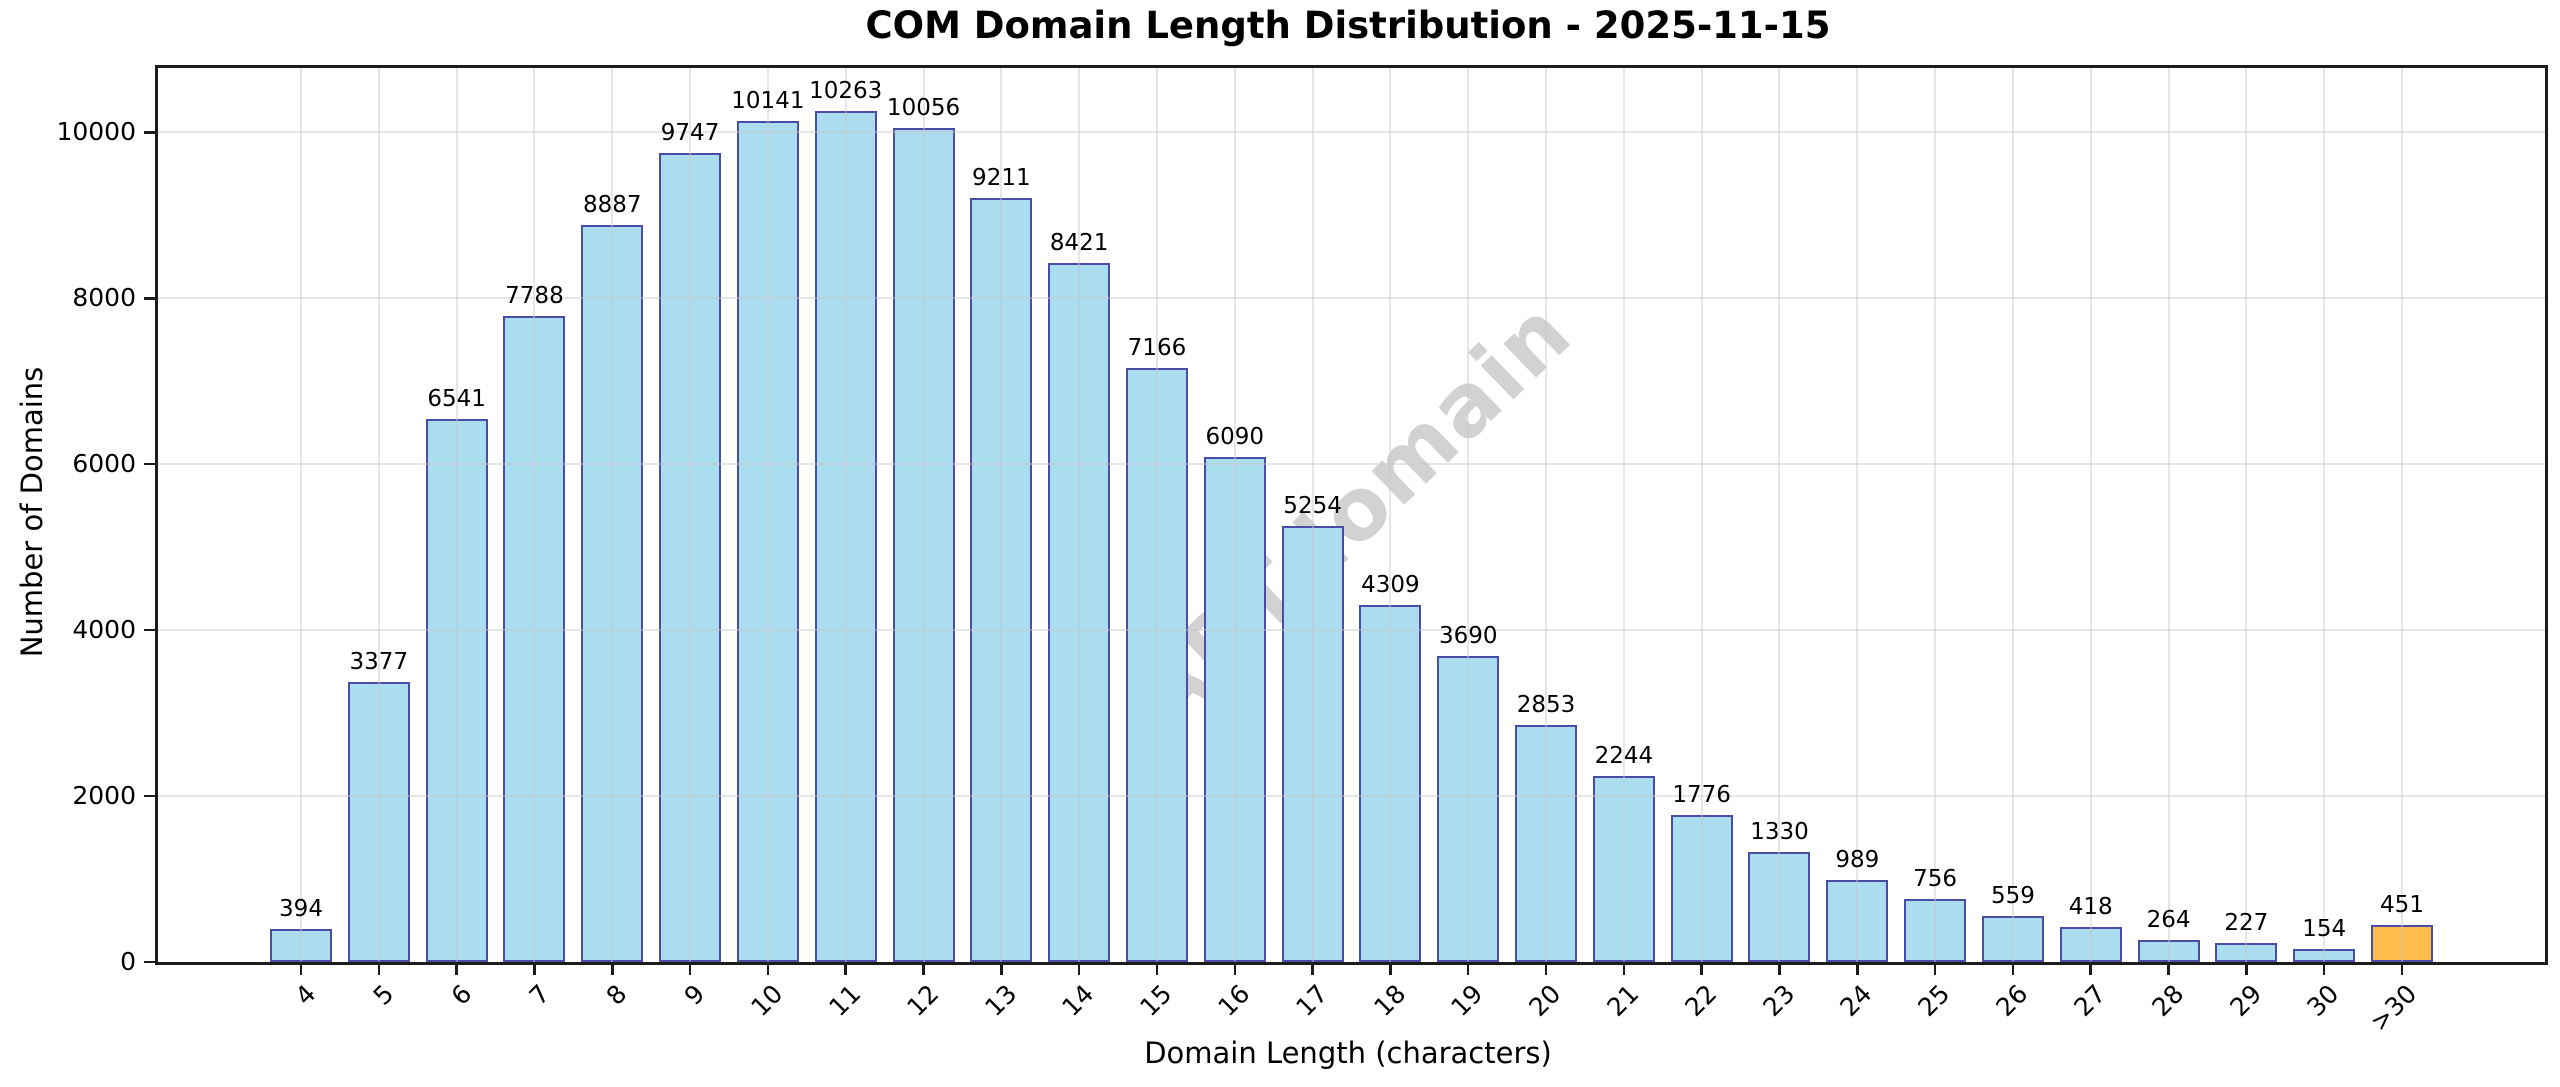  What do you see at coordinates (768, 100) in the screenshot?
I see `bar-value-label: 10141` at bounding box center [768, 100].